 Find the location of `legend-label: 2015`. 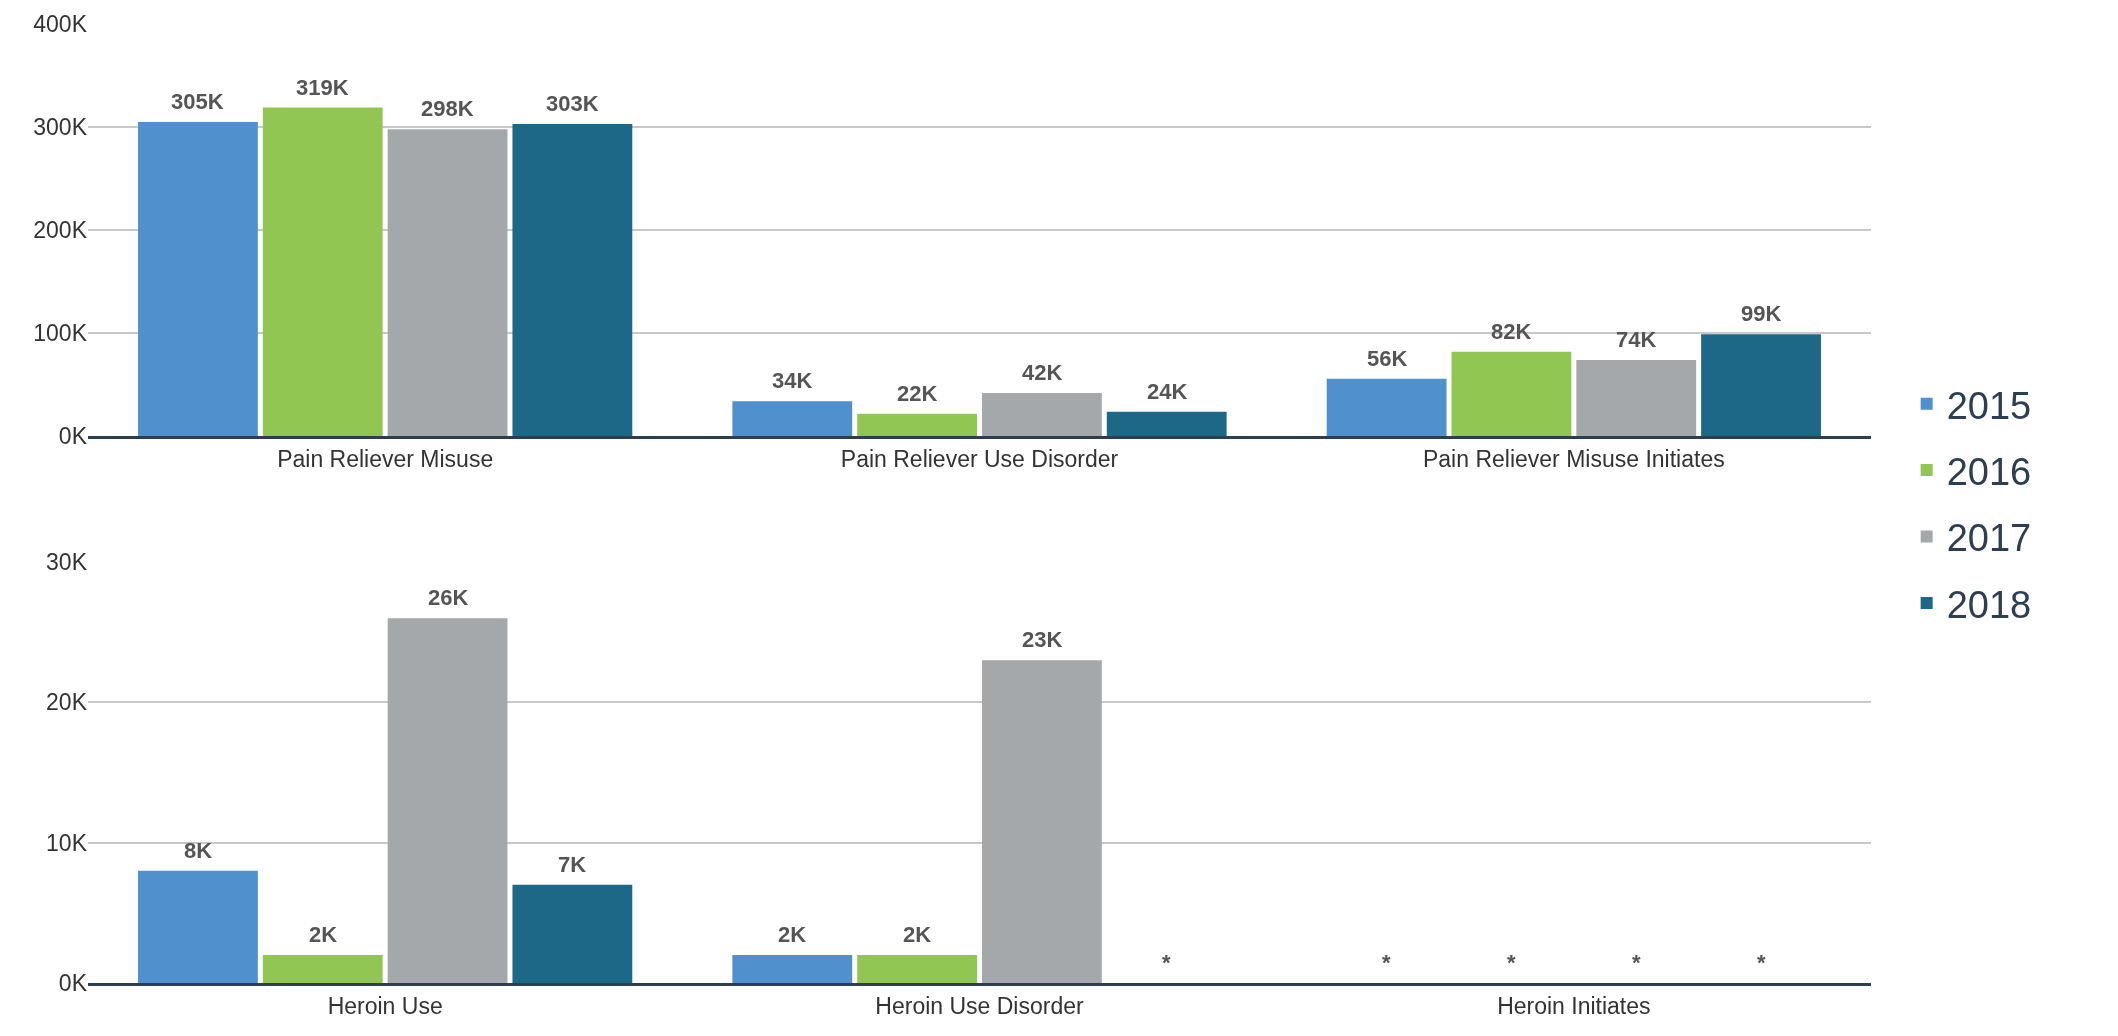

legend-label: 2015 is located at coordinates (1989, 405).